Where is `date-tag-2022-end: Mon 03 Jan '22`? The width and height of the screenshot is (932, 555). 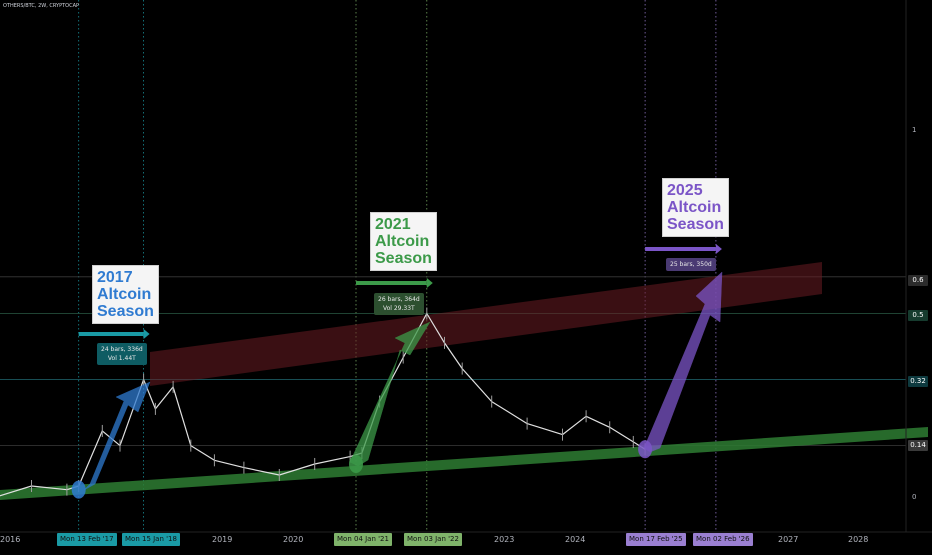 date-tag-2022-end: Mon 03 Jan '22 is located at coordinates (433, 539).